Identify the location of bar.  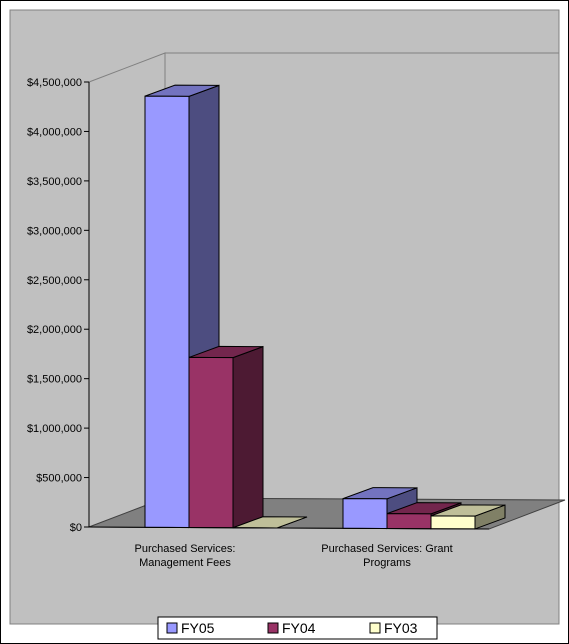
(226, 437).